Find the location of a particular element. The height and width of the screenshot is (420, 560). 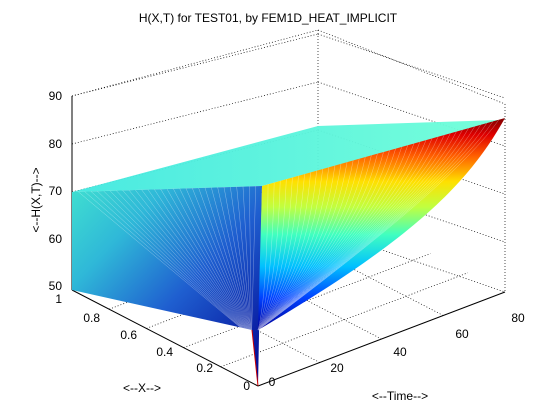

surface-top-face is located at coordinates (286, 156).